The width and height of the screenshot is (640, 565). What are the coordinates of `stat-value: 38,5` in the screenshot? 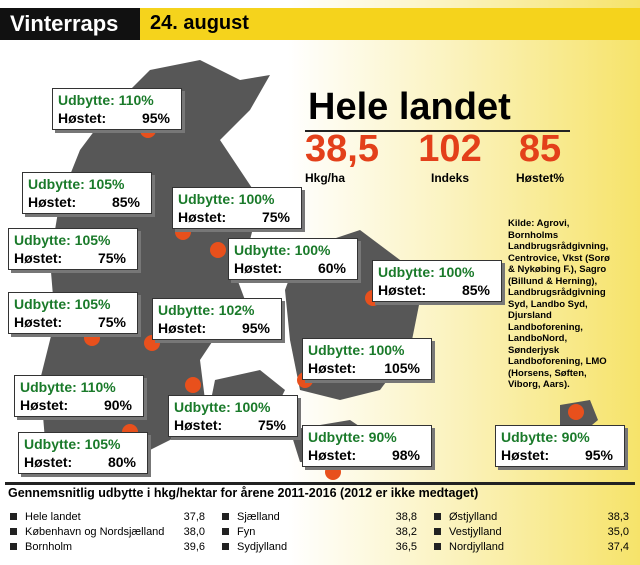 It's located at (342, 149).